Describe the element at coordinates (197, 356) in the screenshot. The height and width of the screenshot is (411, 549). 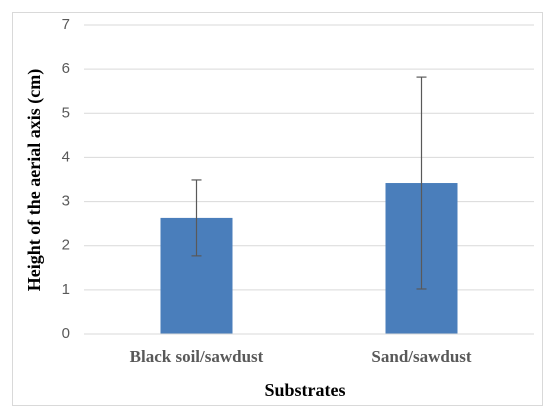
I see `x-tick-label: Black soil/sawdust` at that location.